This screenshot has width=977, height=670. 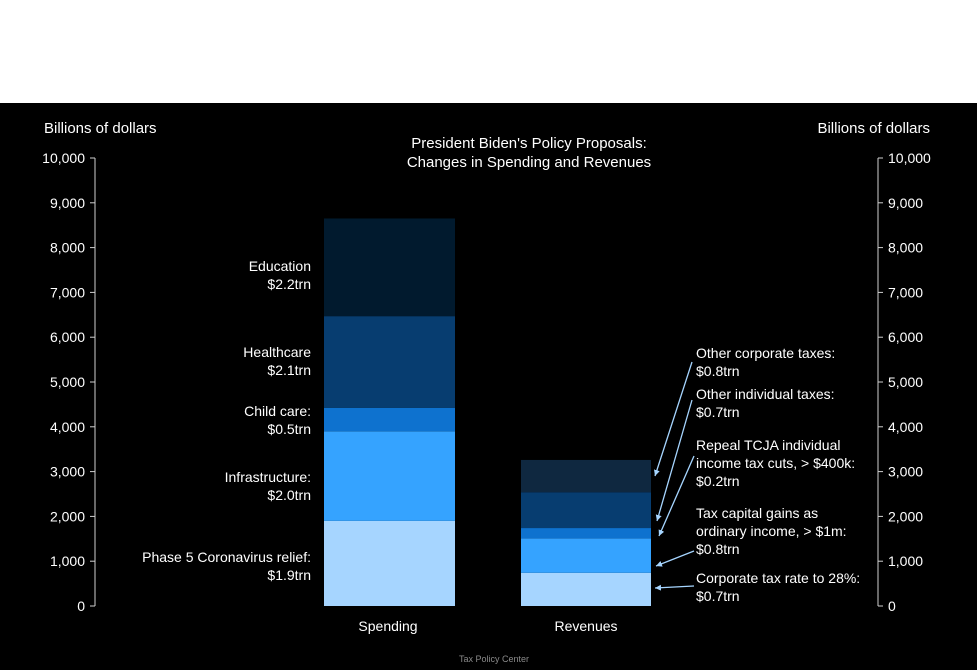 I want to click on segment-label-spending-0: Phase 5 Coronavirus relief:, so click(x=226, y=557).